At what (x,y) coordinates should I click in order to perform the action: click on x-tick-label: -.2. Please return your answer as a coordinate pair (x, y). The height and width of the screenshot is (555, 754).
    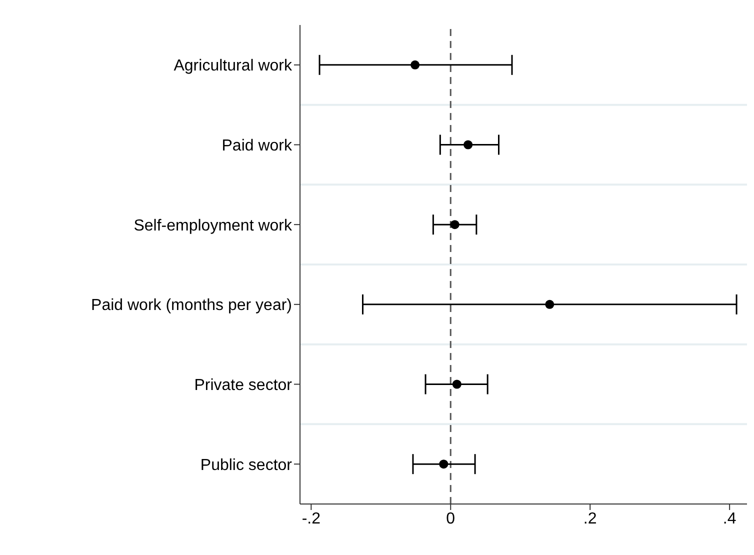
    Looking at the image, I should click on (311, 519).